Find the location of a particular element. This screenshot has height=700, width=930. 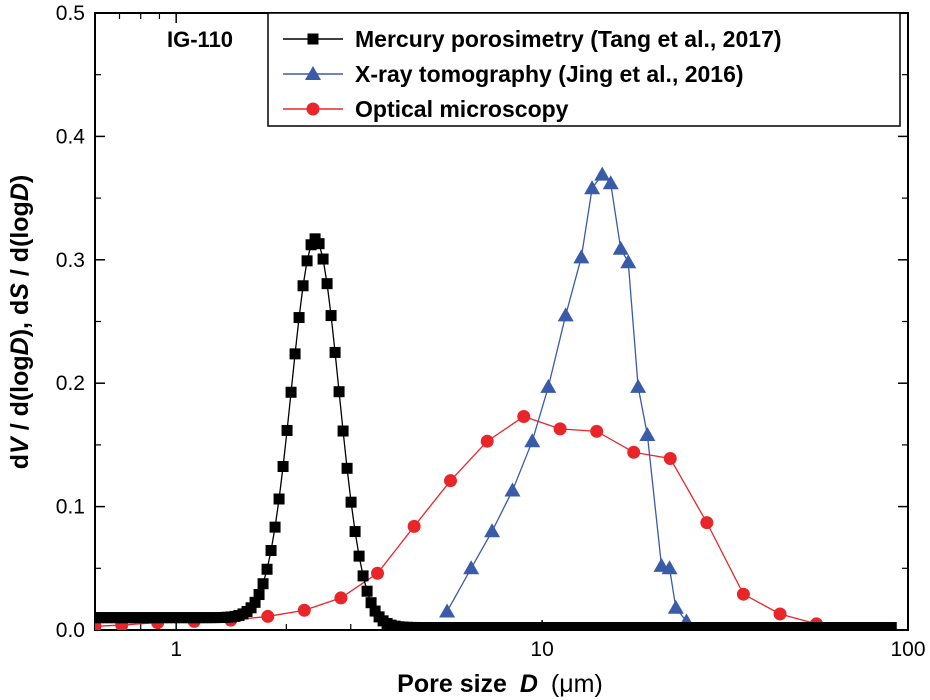

legend-box is located at coordinates (584, 69).